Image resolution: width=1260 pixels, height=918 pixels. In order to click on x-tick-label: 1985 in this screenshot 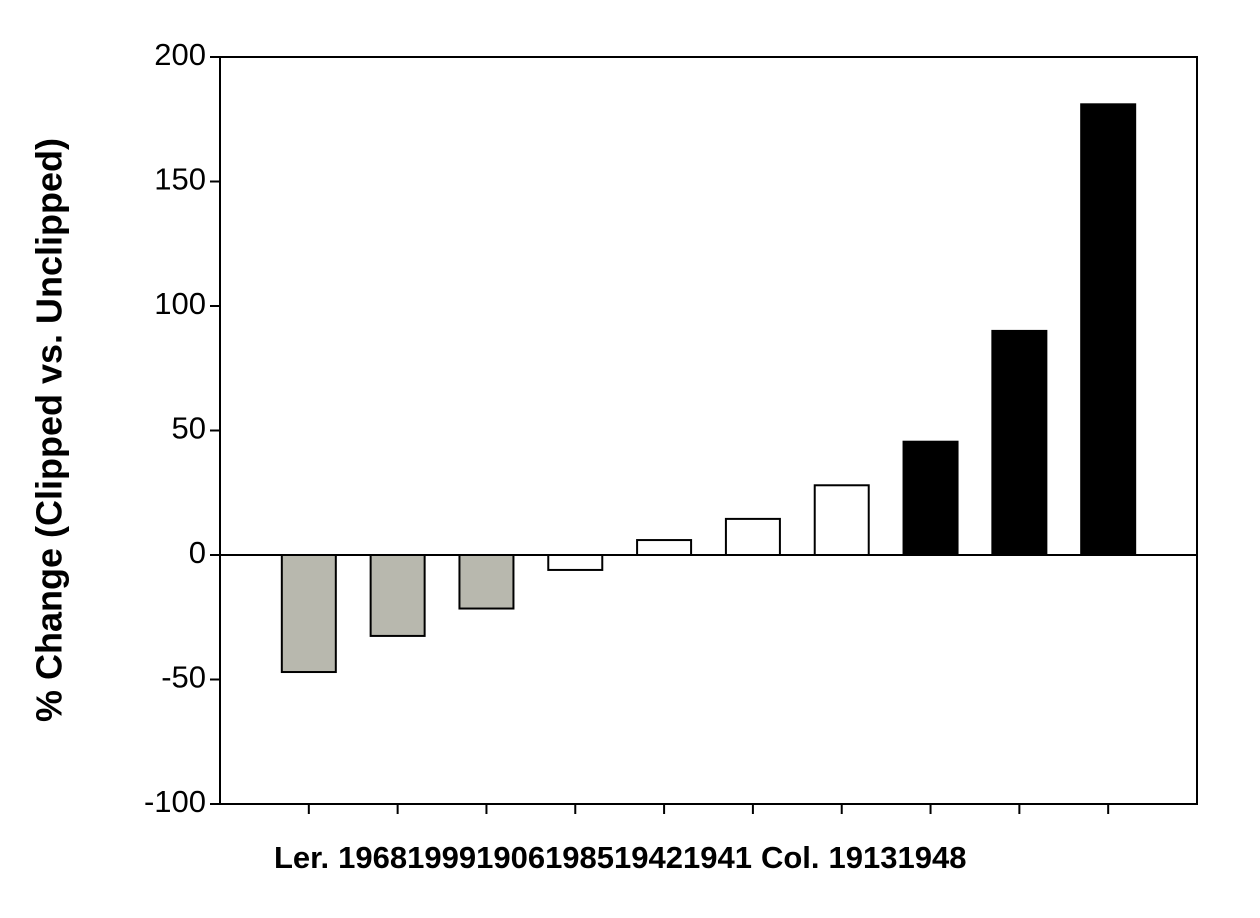, I will do `click(579, 857)`.